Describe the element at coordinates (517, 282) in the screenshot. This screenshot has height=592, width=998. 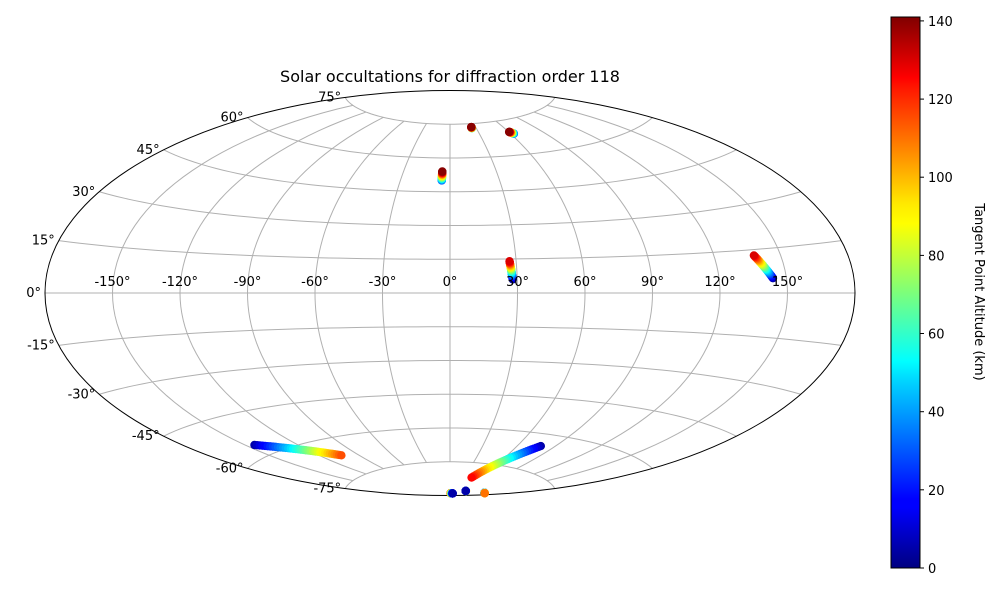
I see `x-tick-label: 30°` at that location.